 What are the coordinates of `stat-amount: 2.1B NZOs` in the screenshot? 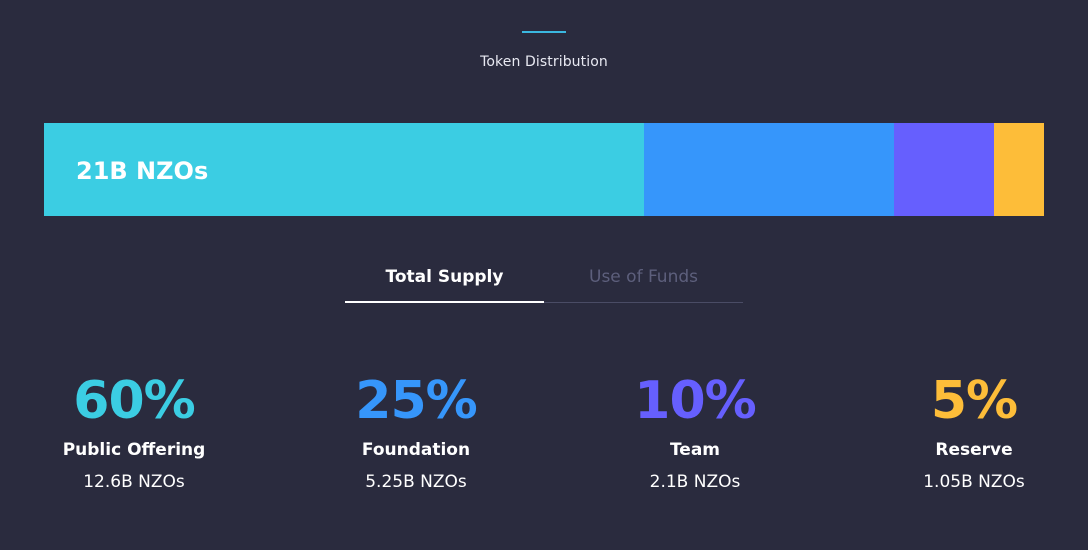 It's located at (695, 482).